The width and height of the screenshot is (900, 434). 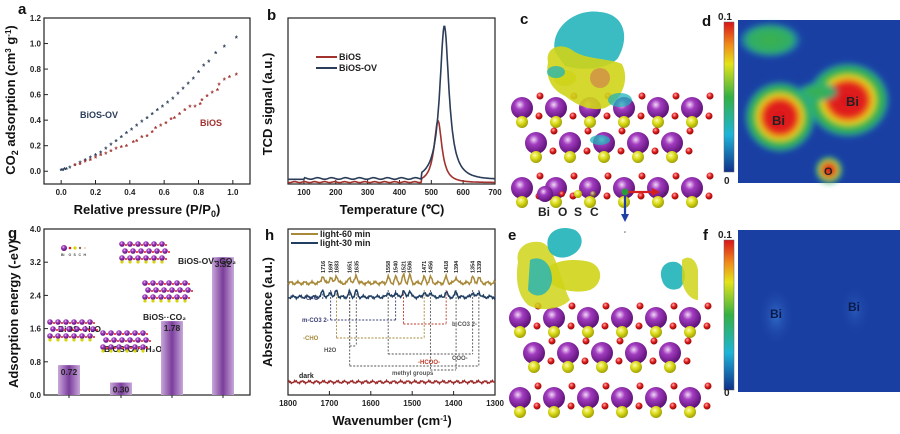 I want to click on peak-label: 1558, so click(x=389, y=267).